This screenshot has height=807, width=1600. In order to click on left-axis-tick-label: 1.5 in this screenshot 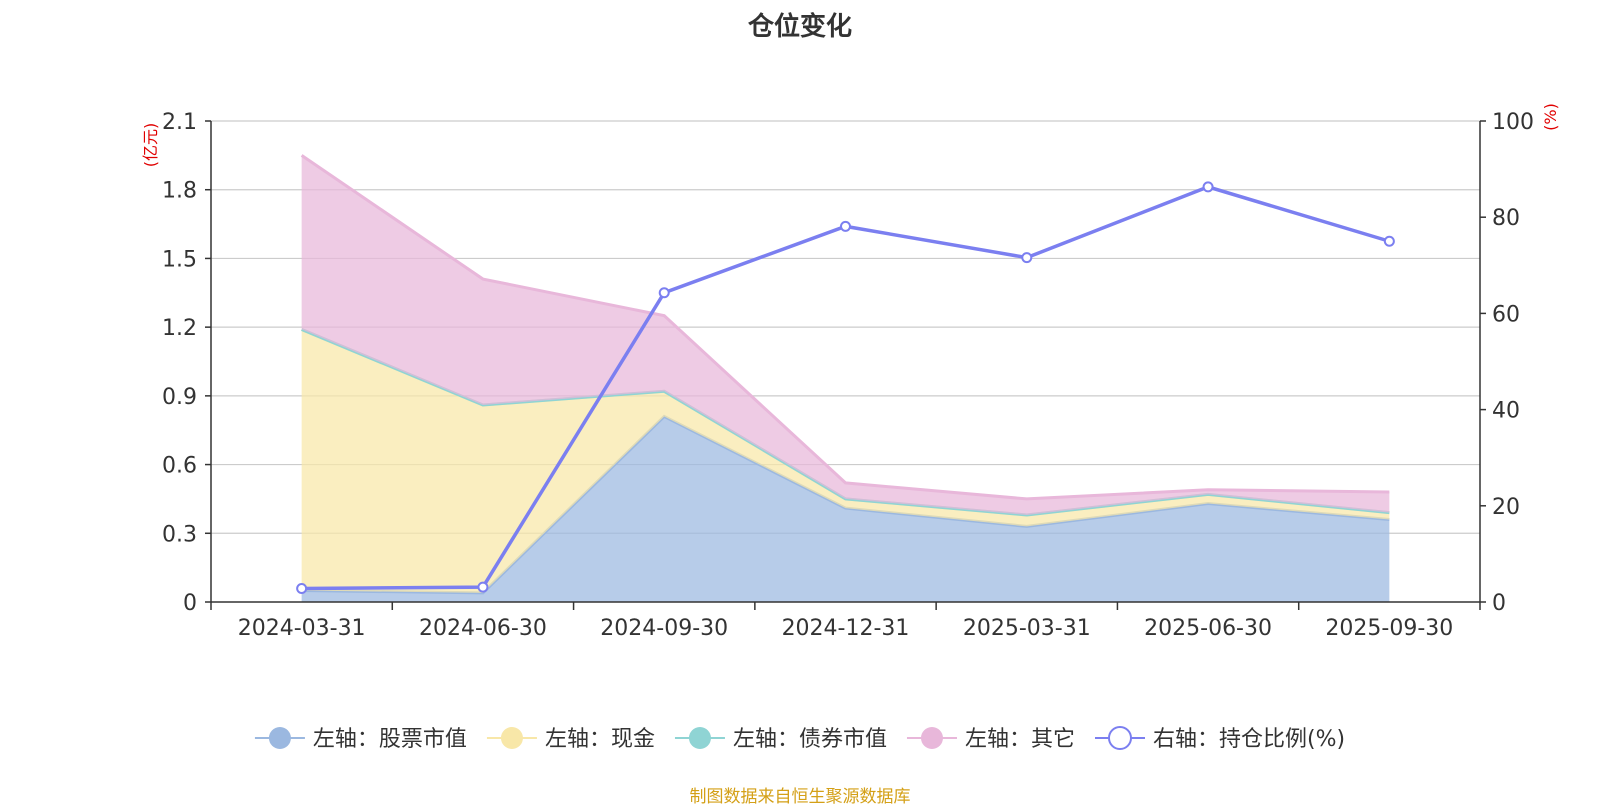, I will do `click(179, 259)`.